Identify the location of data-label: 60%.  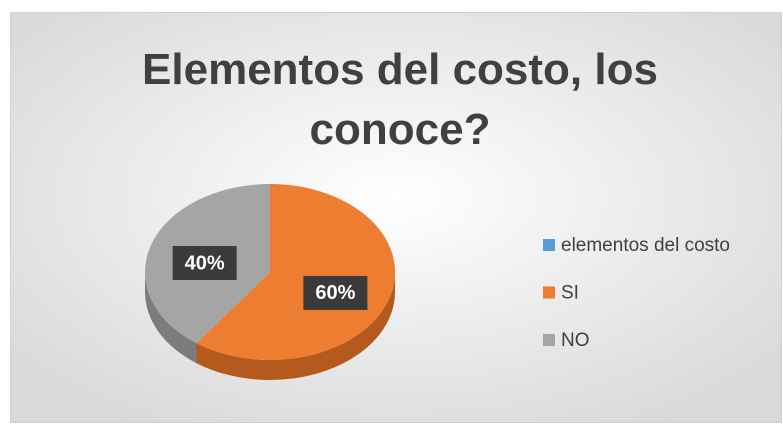
(335, 293).